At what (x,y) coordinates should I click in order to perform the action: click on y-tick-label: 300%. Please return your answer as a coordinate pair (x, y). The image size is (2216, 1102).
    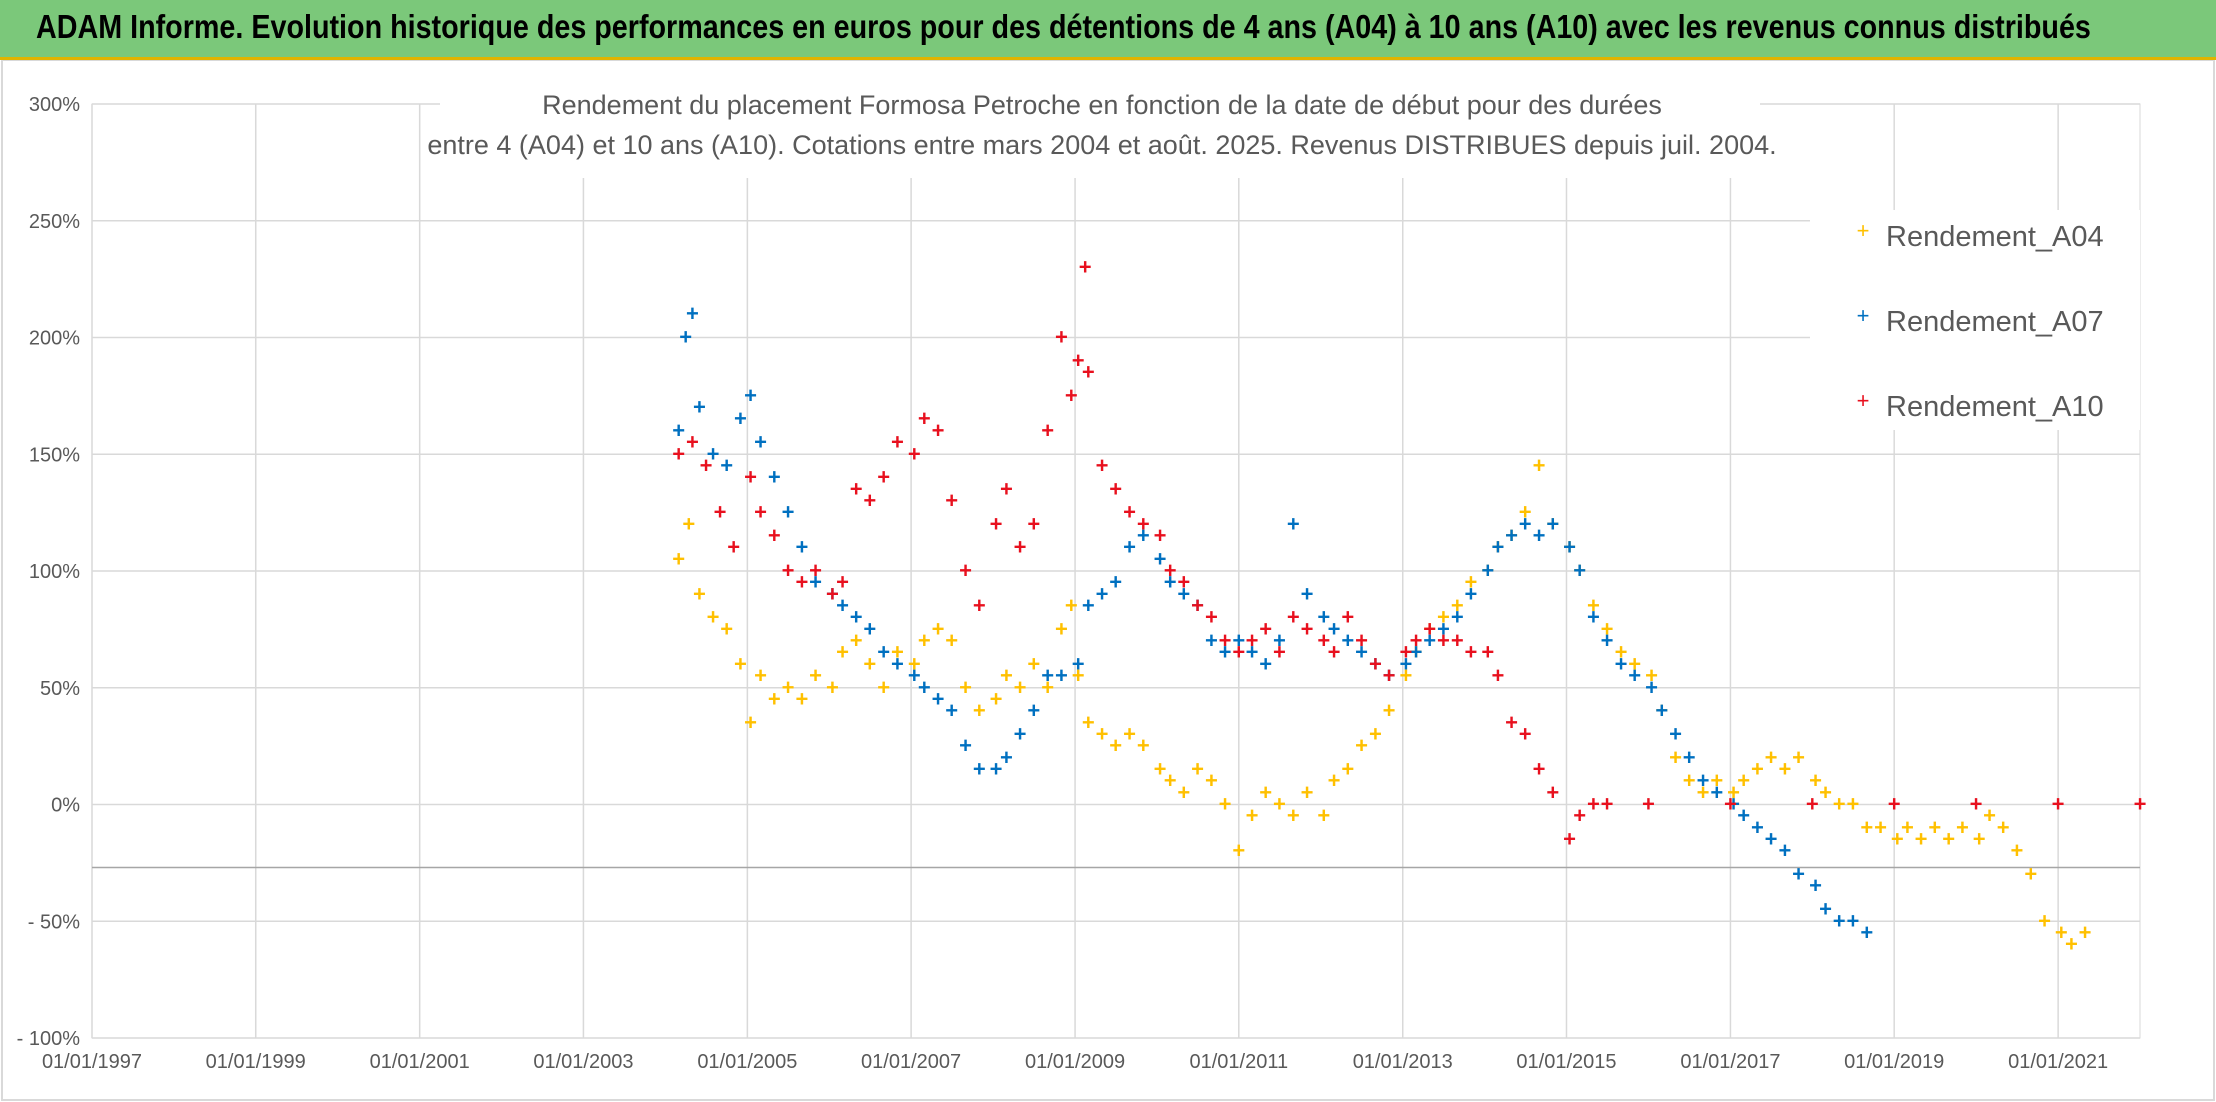
    Looking at the image, I should click on (54, 105).